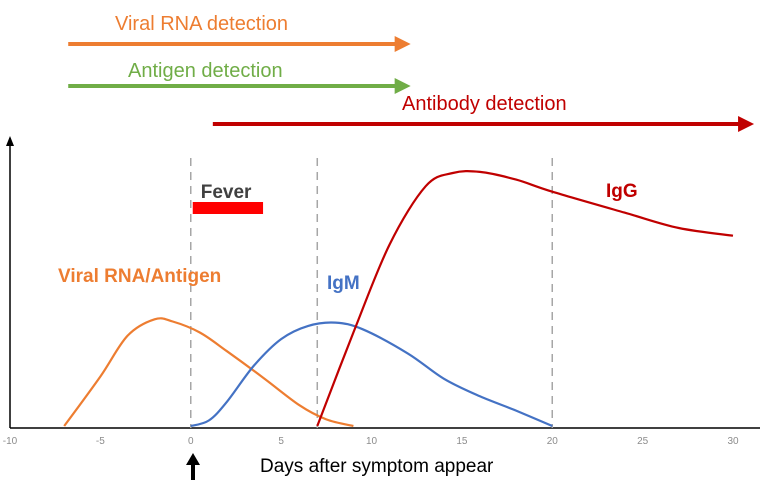 Image resolution: width=782 pixels, height=494 pixels. What do you see at coordinates (371, 374) in the screenshot?
I see `series-line-igm` at bounding box center [371, 374].